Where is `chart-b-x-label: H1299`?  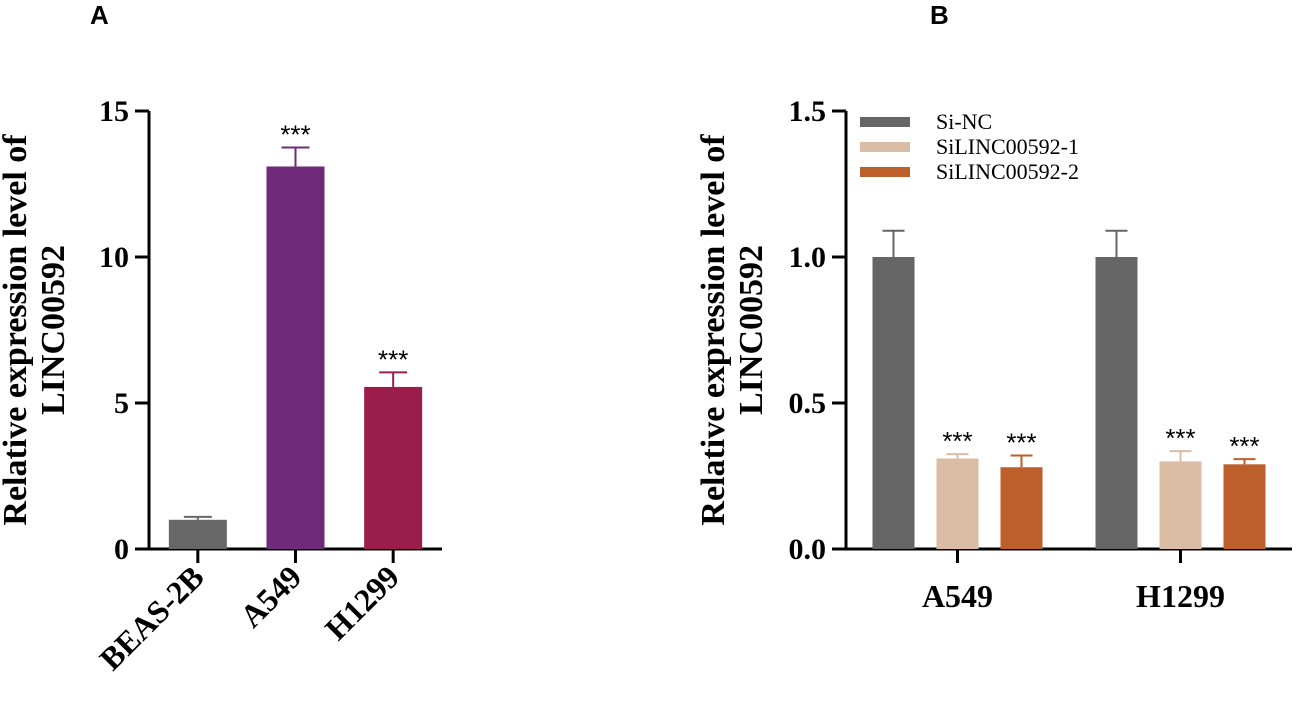 chart-b-x-label: H1299 is located at coordinates (1180, 596).